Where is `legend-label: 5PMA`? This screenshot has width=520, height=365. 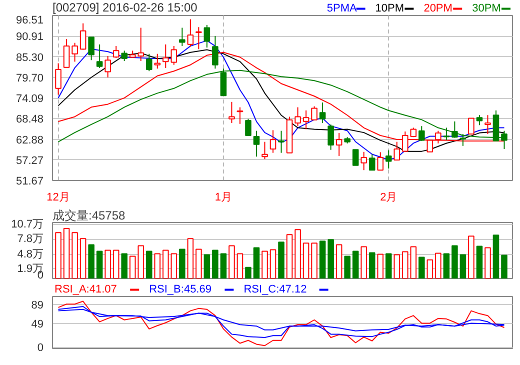
legend-label: 5PMA is located at coordinates (342, 8).